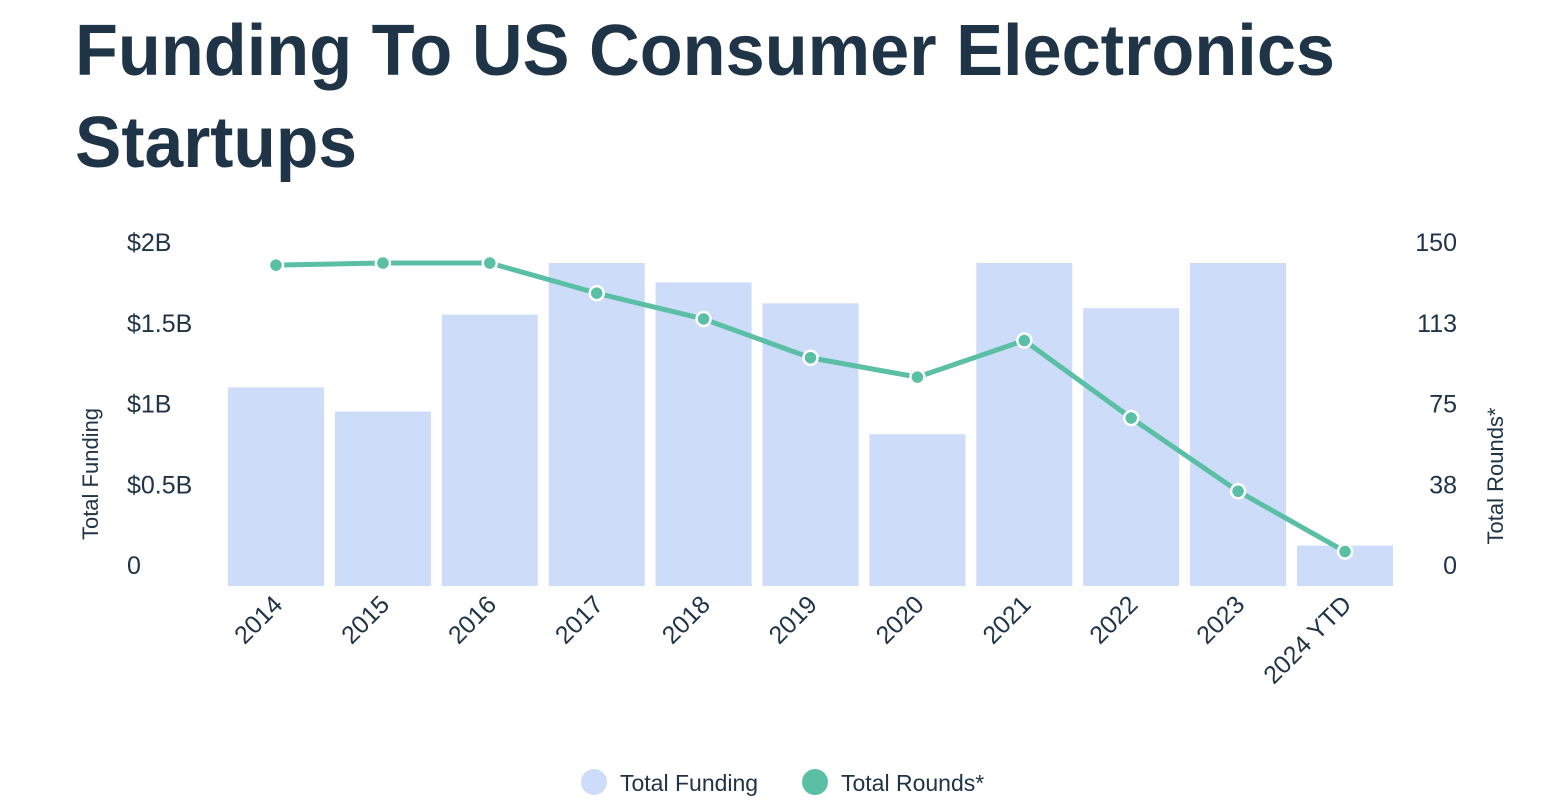 Image resolution: width=1550 pixels, height=812 pixels. What do you see at coordinates (1495, 475) in the screenshot?
I see `right-axis-title: Total Rounds*` at bounding box center [1495, 475].